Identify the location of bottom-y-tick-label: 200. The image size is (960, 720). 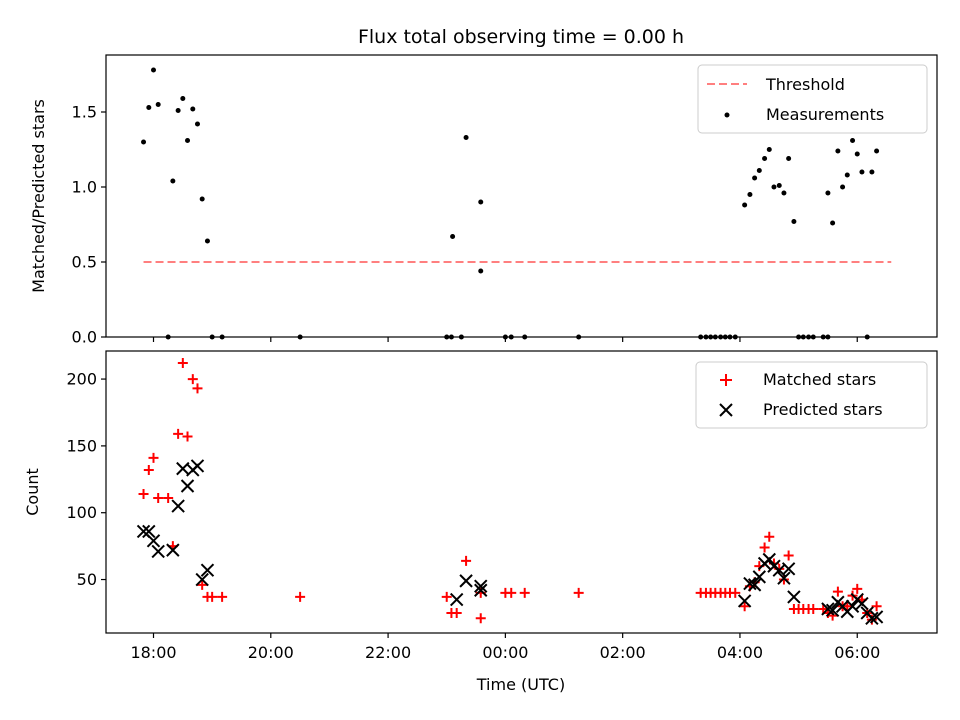
(81, 379).